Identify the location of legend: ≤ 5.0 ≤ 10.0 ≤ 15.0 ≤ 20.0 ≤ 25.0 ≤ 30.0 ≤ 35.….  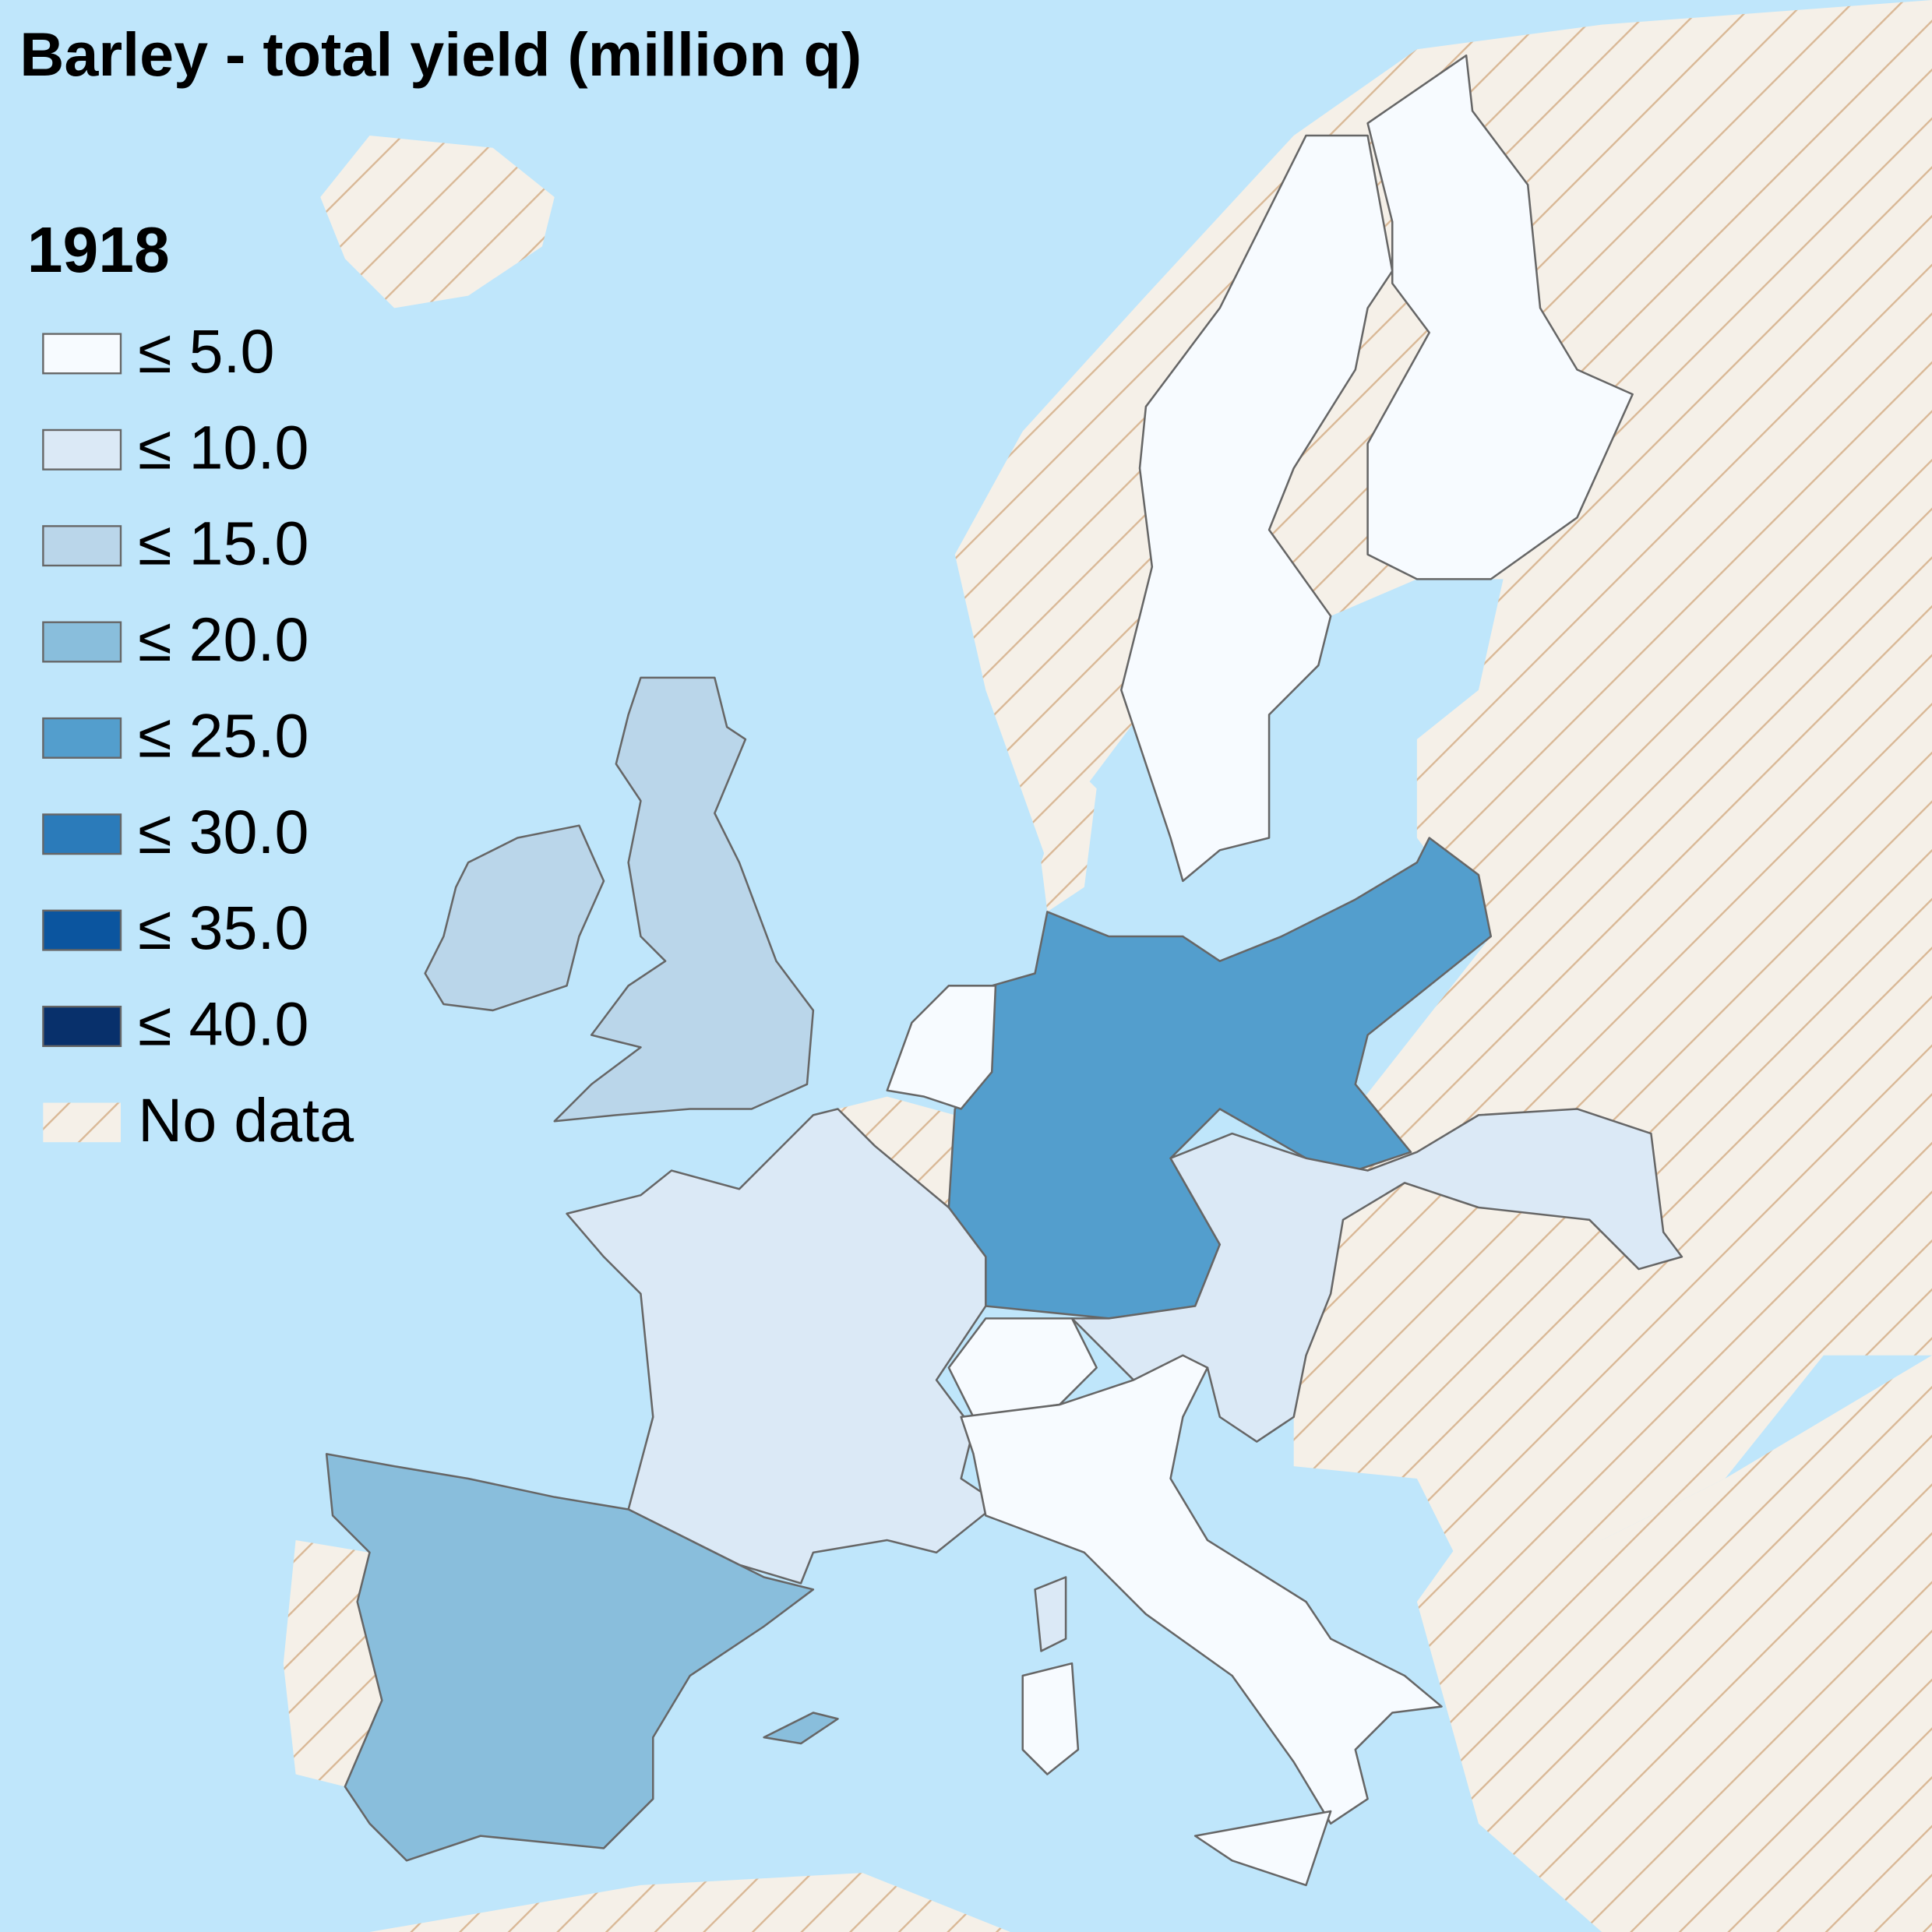
(198, 735).